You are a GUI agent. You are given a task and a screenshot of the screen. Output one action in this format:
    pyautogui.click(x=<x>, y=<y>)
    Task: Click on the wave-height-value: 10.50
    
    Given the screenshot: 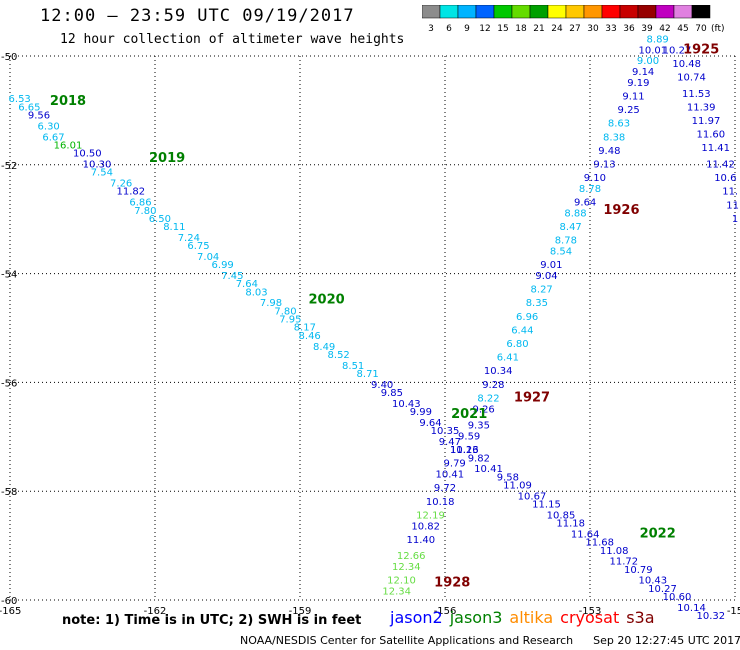 What is the action you would take?
    pyautogui.click(x=87, y=154)
    